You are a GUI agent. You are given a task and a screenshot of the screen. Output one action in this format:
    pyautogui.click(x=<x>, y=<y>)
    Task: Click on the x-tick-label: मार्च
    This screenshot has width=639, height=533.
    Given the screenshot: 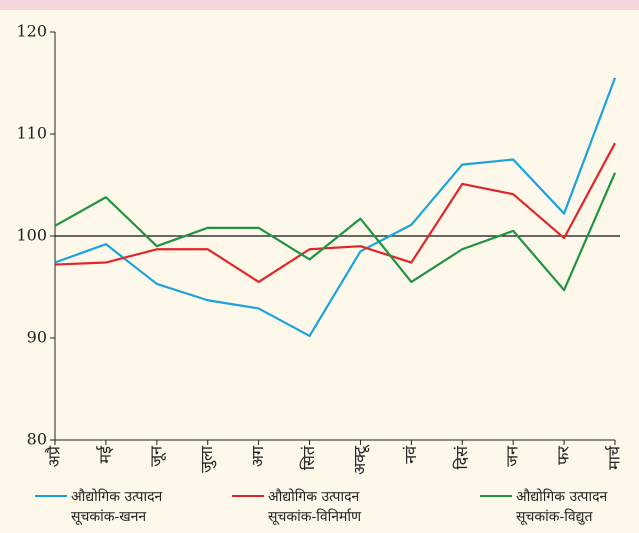 What is the action you would take?
    pyautogui.click(x=614, y=457)
    